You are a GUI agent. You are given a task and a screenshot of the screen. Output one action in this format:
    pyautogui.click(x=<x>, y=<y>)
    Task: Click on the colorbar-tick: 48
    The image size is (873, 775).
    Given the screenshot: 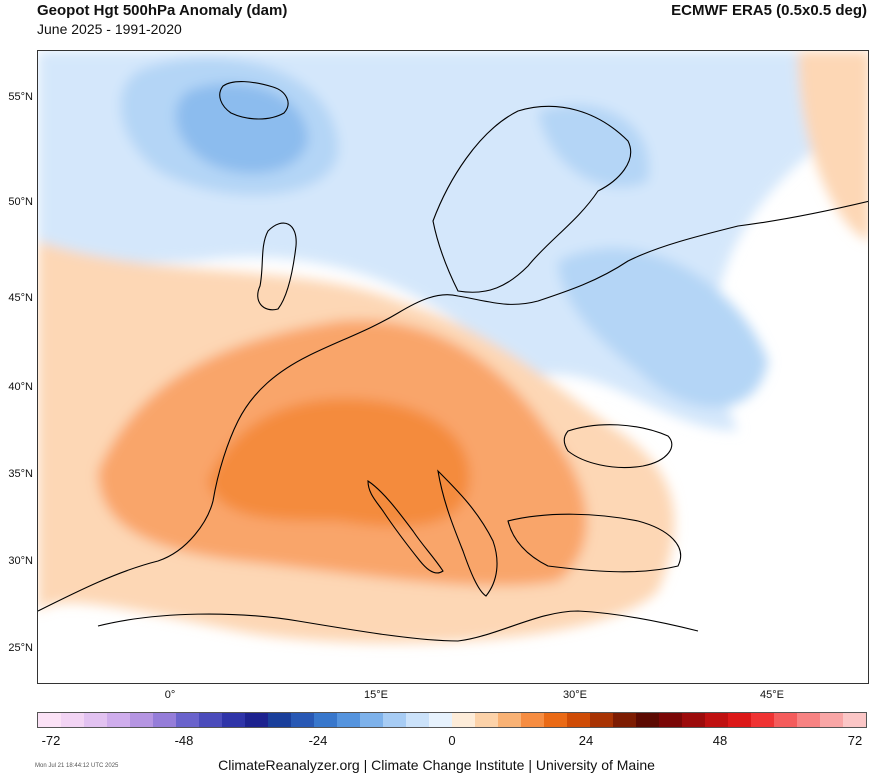 What is the action you would take?
    pyautogui.click(x=720, y=740)
    